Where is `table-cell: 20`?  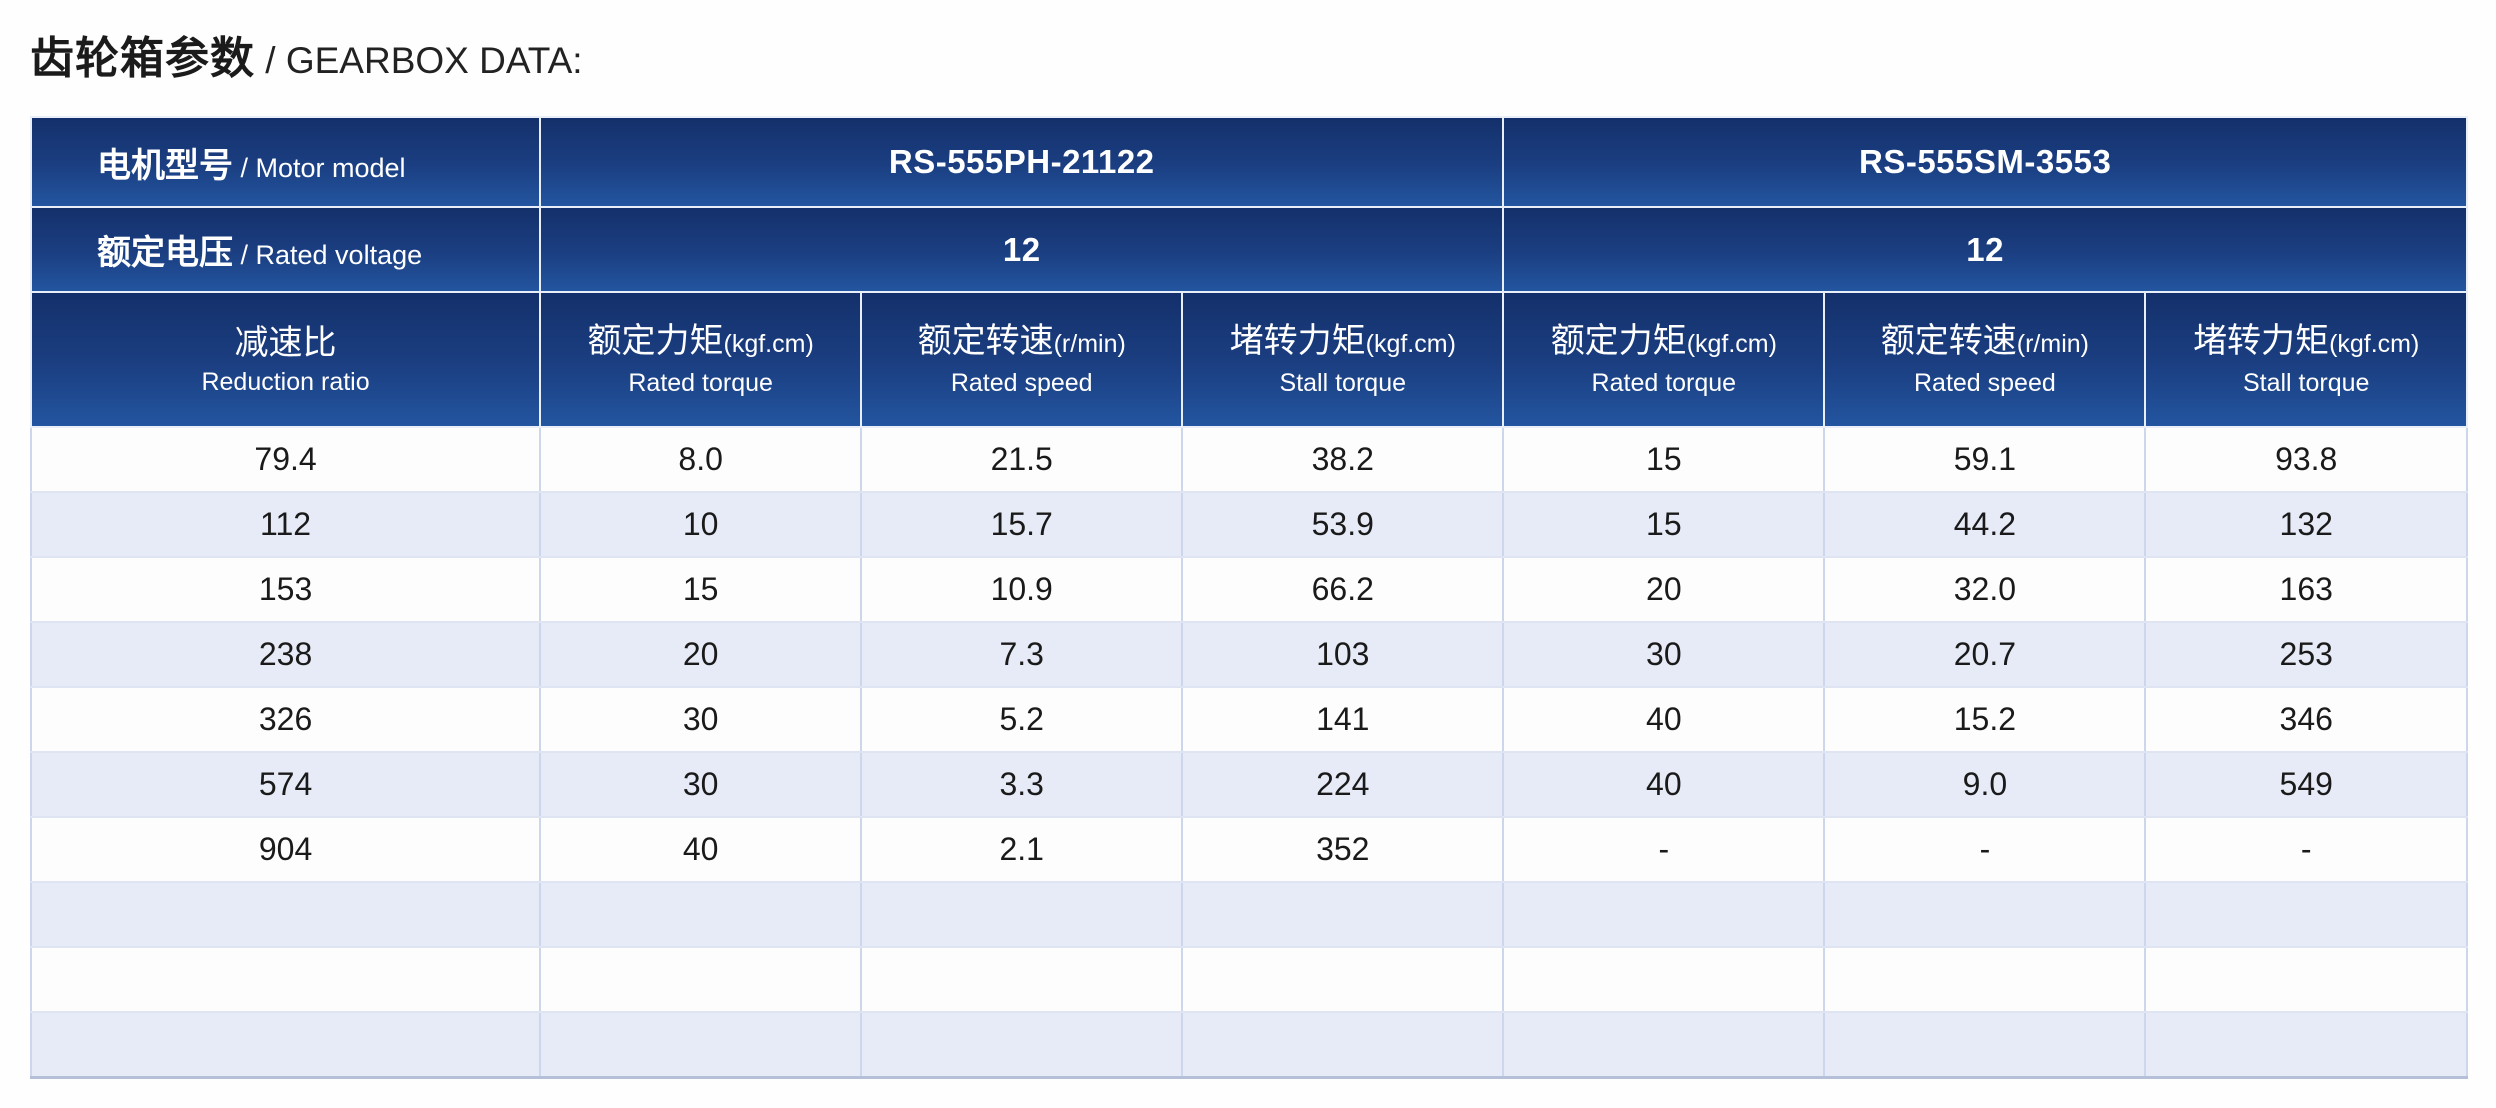
table-cell: 20 is located at coordinates (1664, 590).